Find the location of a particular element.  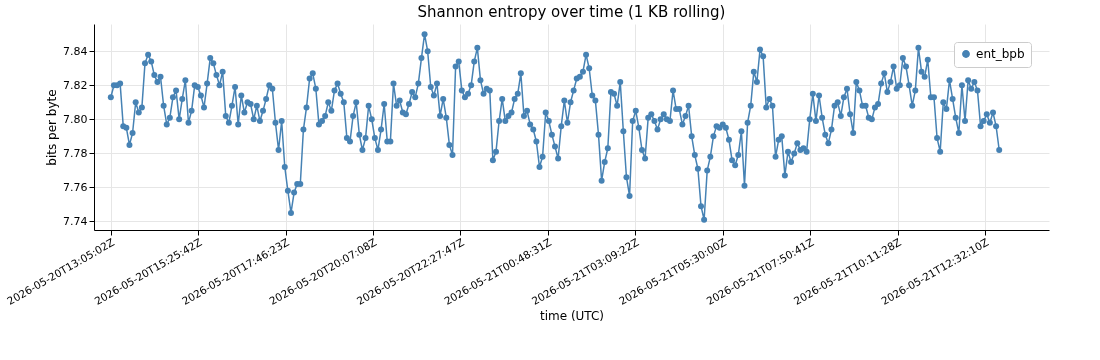

x-axis-title: time (UTC) is located at coordinates (572, 316).